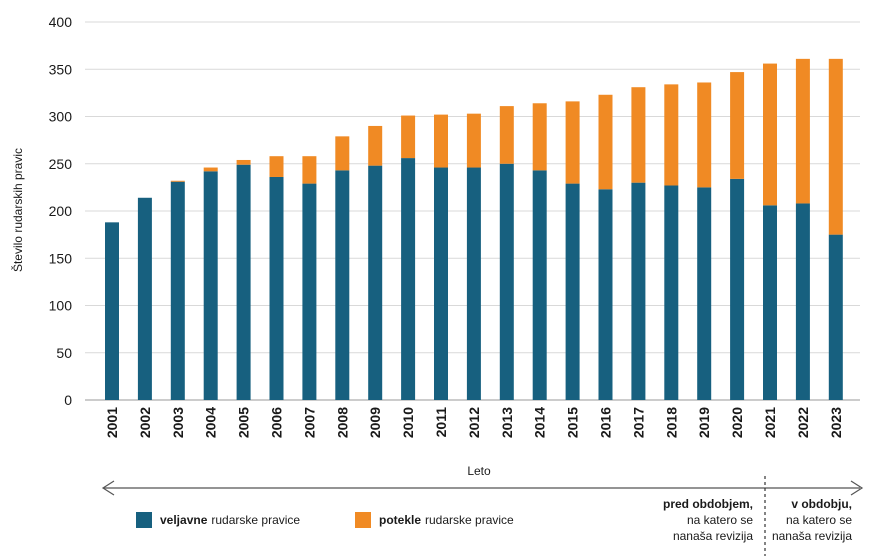  What do you see at coordinates (145, 422) in the screenshot?
I see `x-tick-label: 2002` at bounding box center [145, 422].